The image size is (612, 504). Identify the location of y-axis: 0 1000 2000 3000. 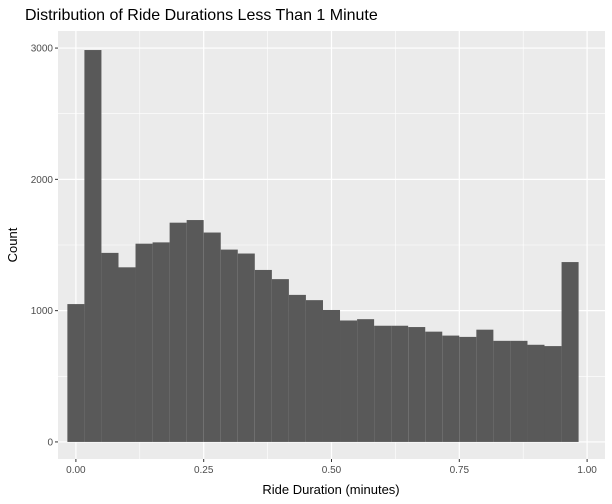
(44, 246).